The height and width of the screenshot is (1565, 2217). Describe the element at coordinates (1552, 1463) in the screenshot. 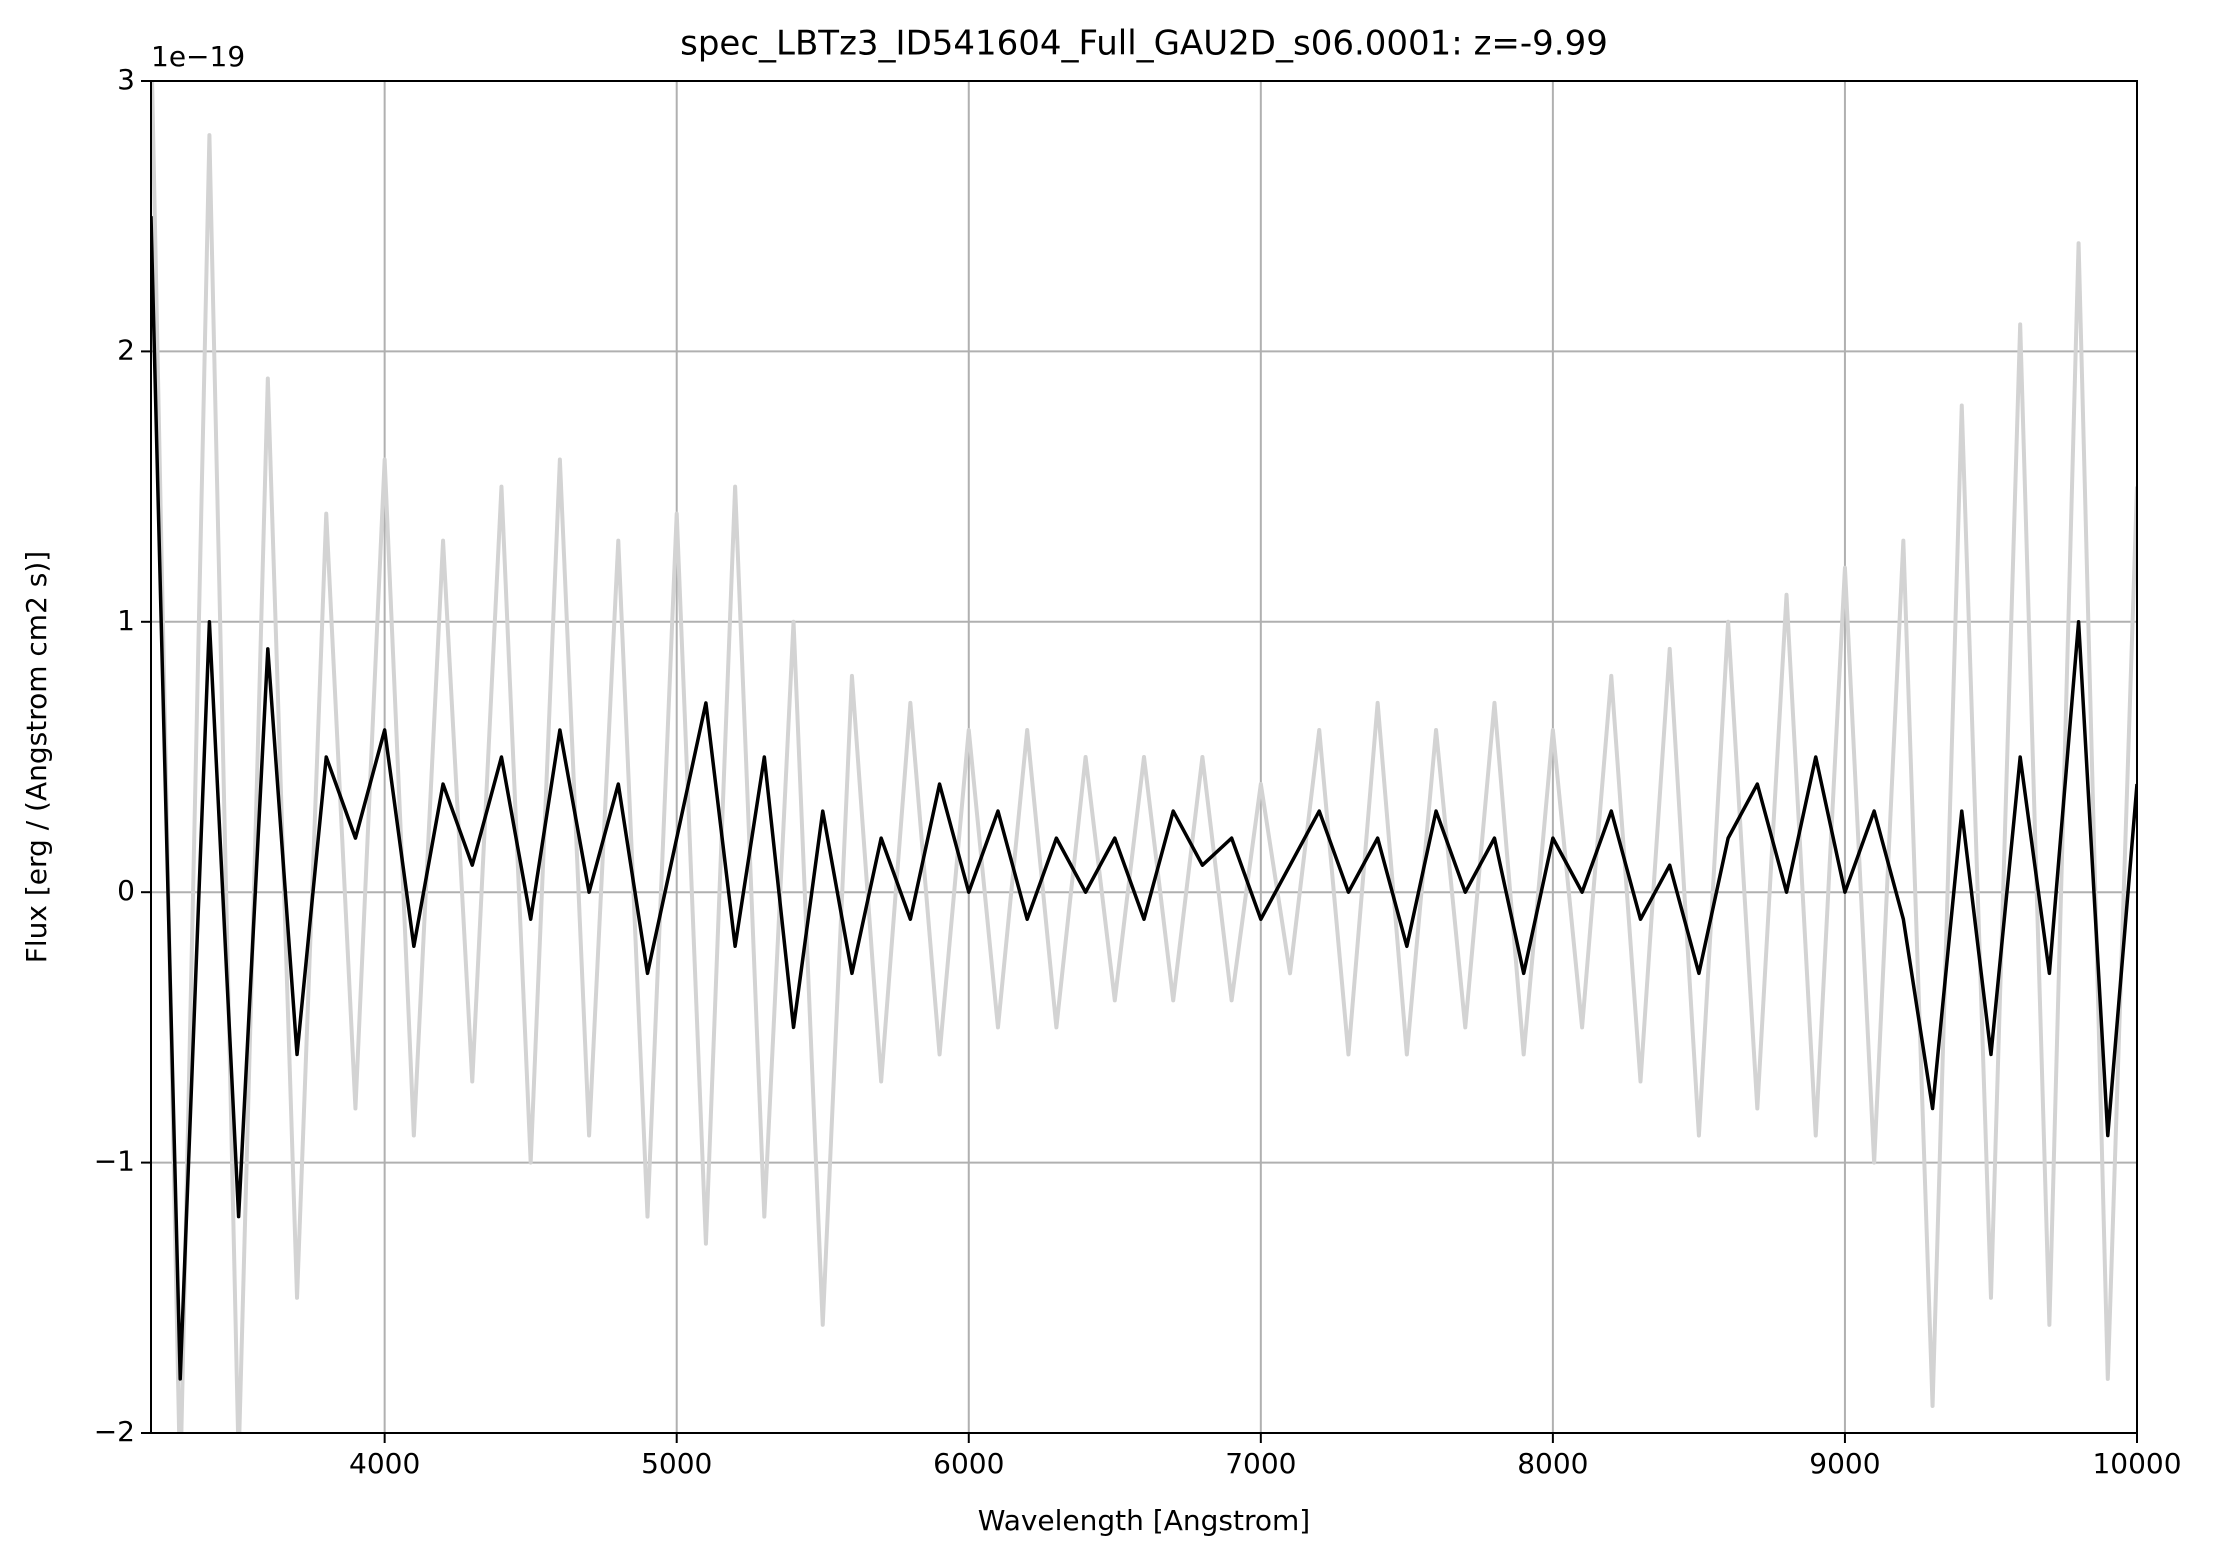

I see `x-tick-label: 8000` at that location.